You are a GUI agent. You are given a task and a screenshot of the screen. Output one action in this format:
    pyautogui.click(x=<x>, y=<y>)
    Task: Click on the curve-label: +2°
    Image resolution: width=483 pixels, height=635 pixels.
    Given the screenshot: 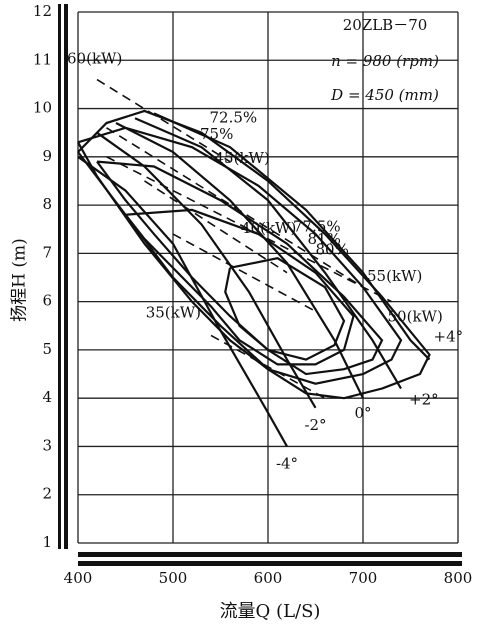 What is the action you would take?
    pyautogui.click(x=424, y=400)
    